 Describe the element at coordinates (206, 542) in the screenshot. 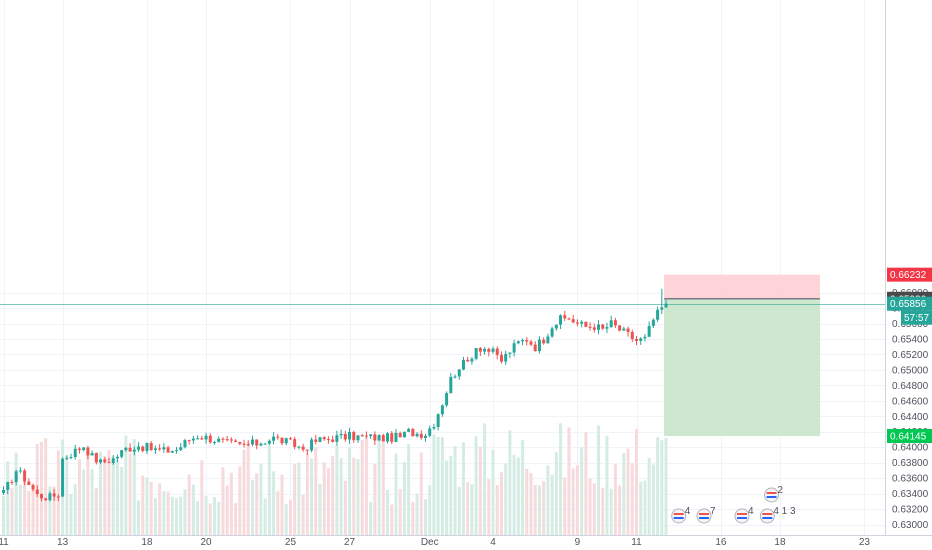

I see `time-tick-label: 20` at that location.